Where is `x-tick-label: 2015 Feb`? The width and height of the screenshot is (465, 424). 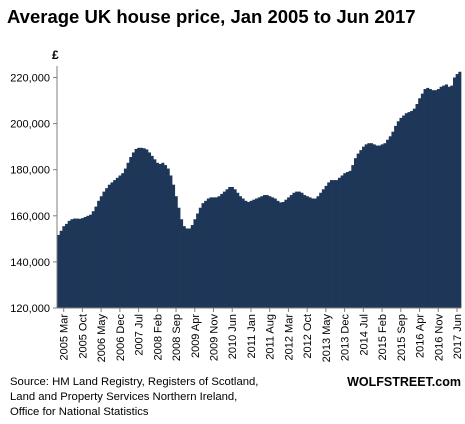 x-tick-label: 2015 Feb is located at coordinates (383, 337).